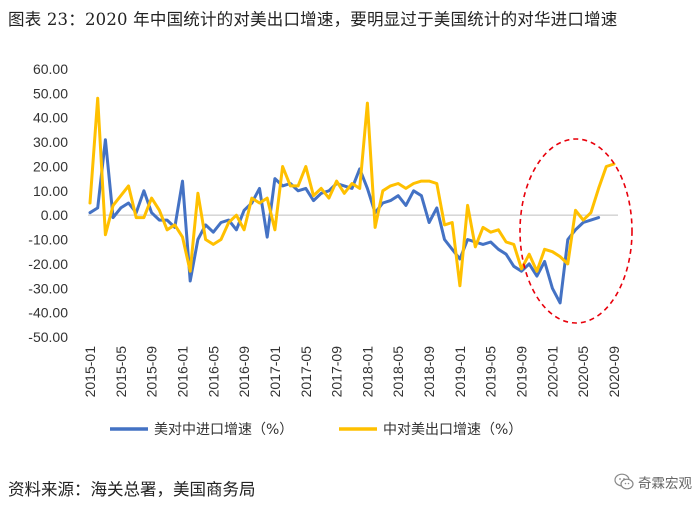 The height and width of the screenshot is (509, 700). Describe the element at coordinates (90, 372) in the screenshot. I see `x-tick-label: 2015-01` at that location.